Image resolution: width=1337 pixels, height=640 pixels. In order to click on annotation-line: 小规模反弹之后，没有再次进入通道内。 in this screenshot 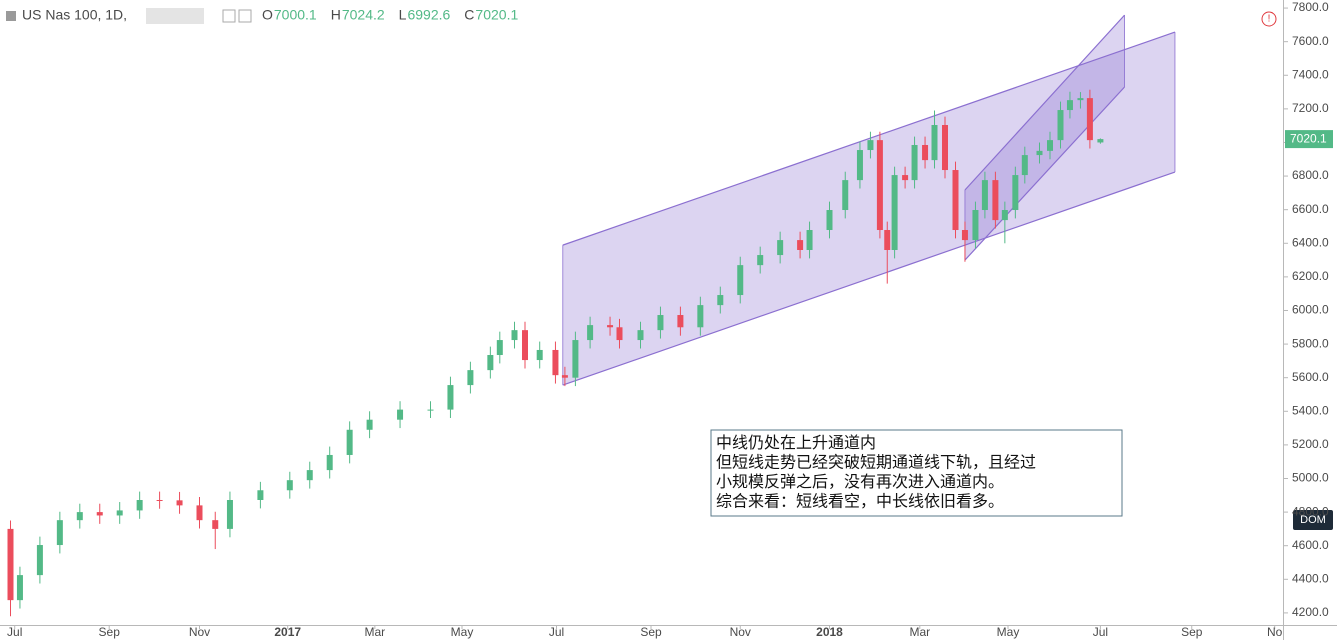, I will do `click(860, 481)`.